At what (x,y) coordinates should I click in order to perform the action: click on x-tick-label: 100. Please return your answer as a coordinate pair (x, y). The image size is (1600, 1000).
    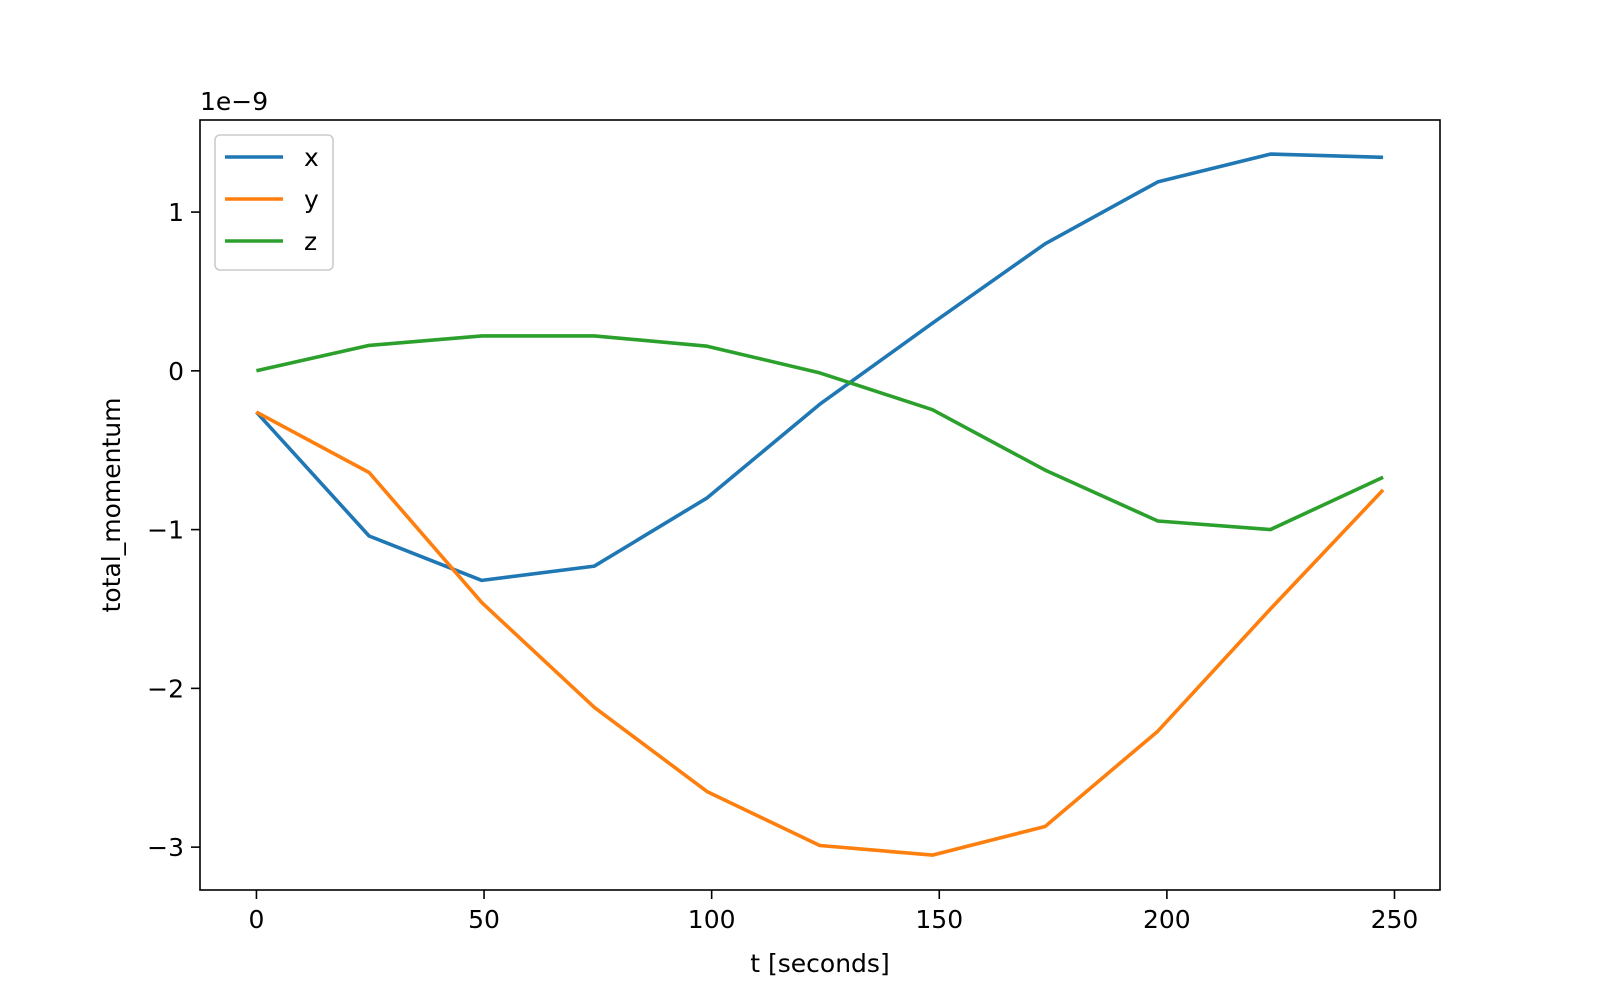
    Looking at the image, I should click on (712, 919).